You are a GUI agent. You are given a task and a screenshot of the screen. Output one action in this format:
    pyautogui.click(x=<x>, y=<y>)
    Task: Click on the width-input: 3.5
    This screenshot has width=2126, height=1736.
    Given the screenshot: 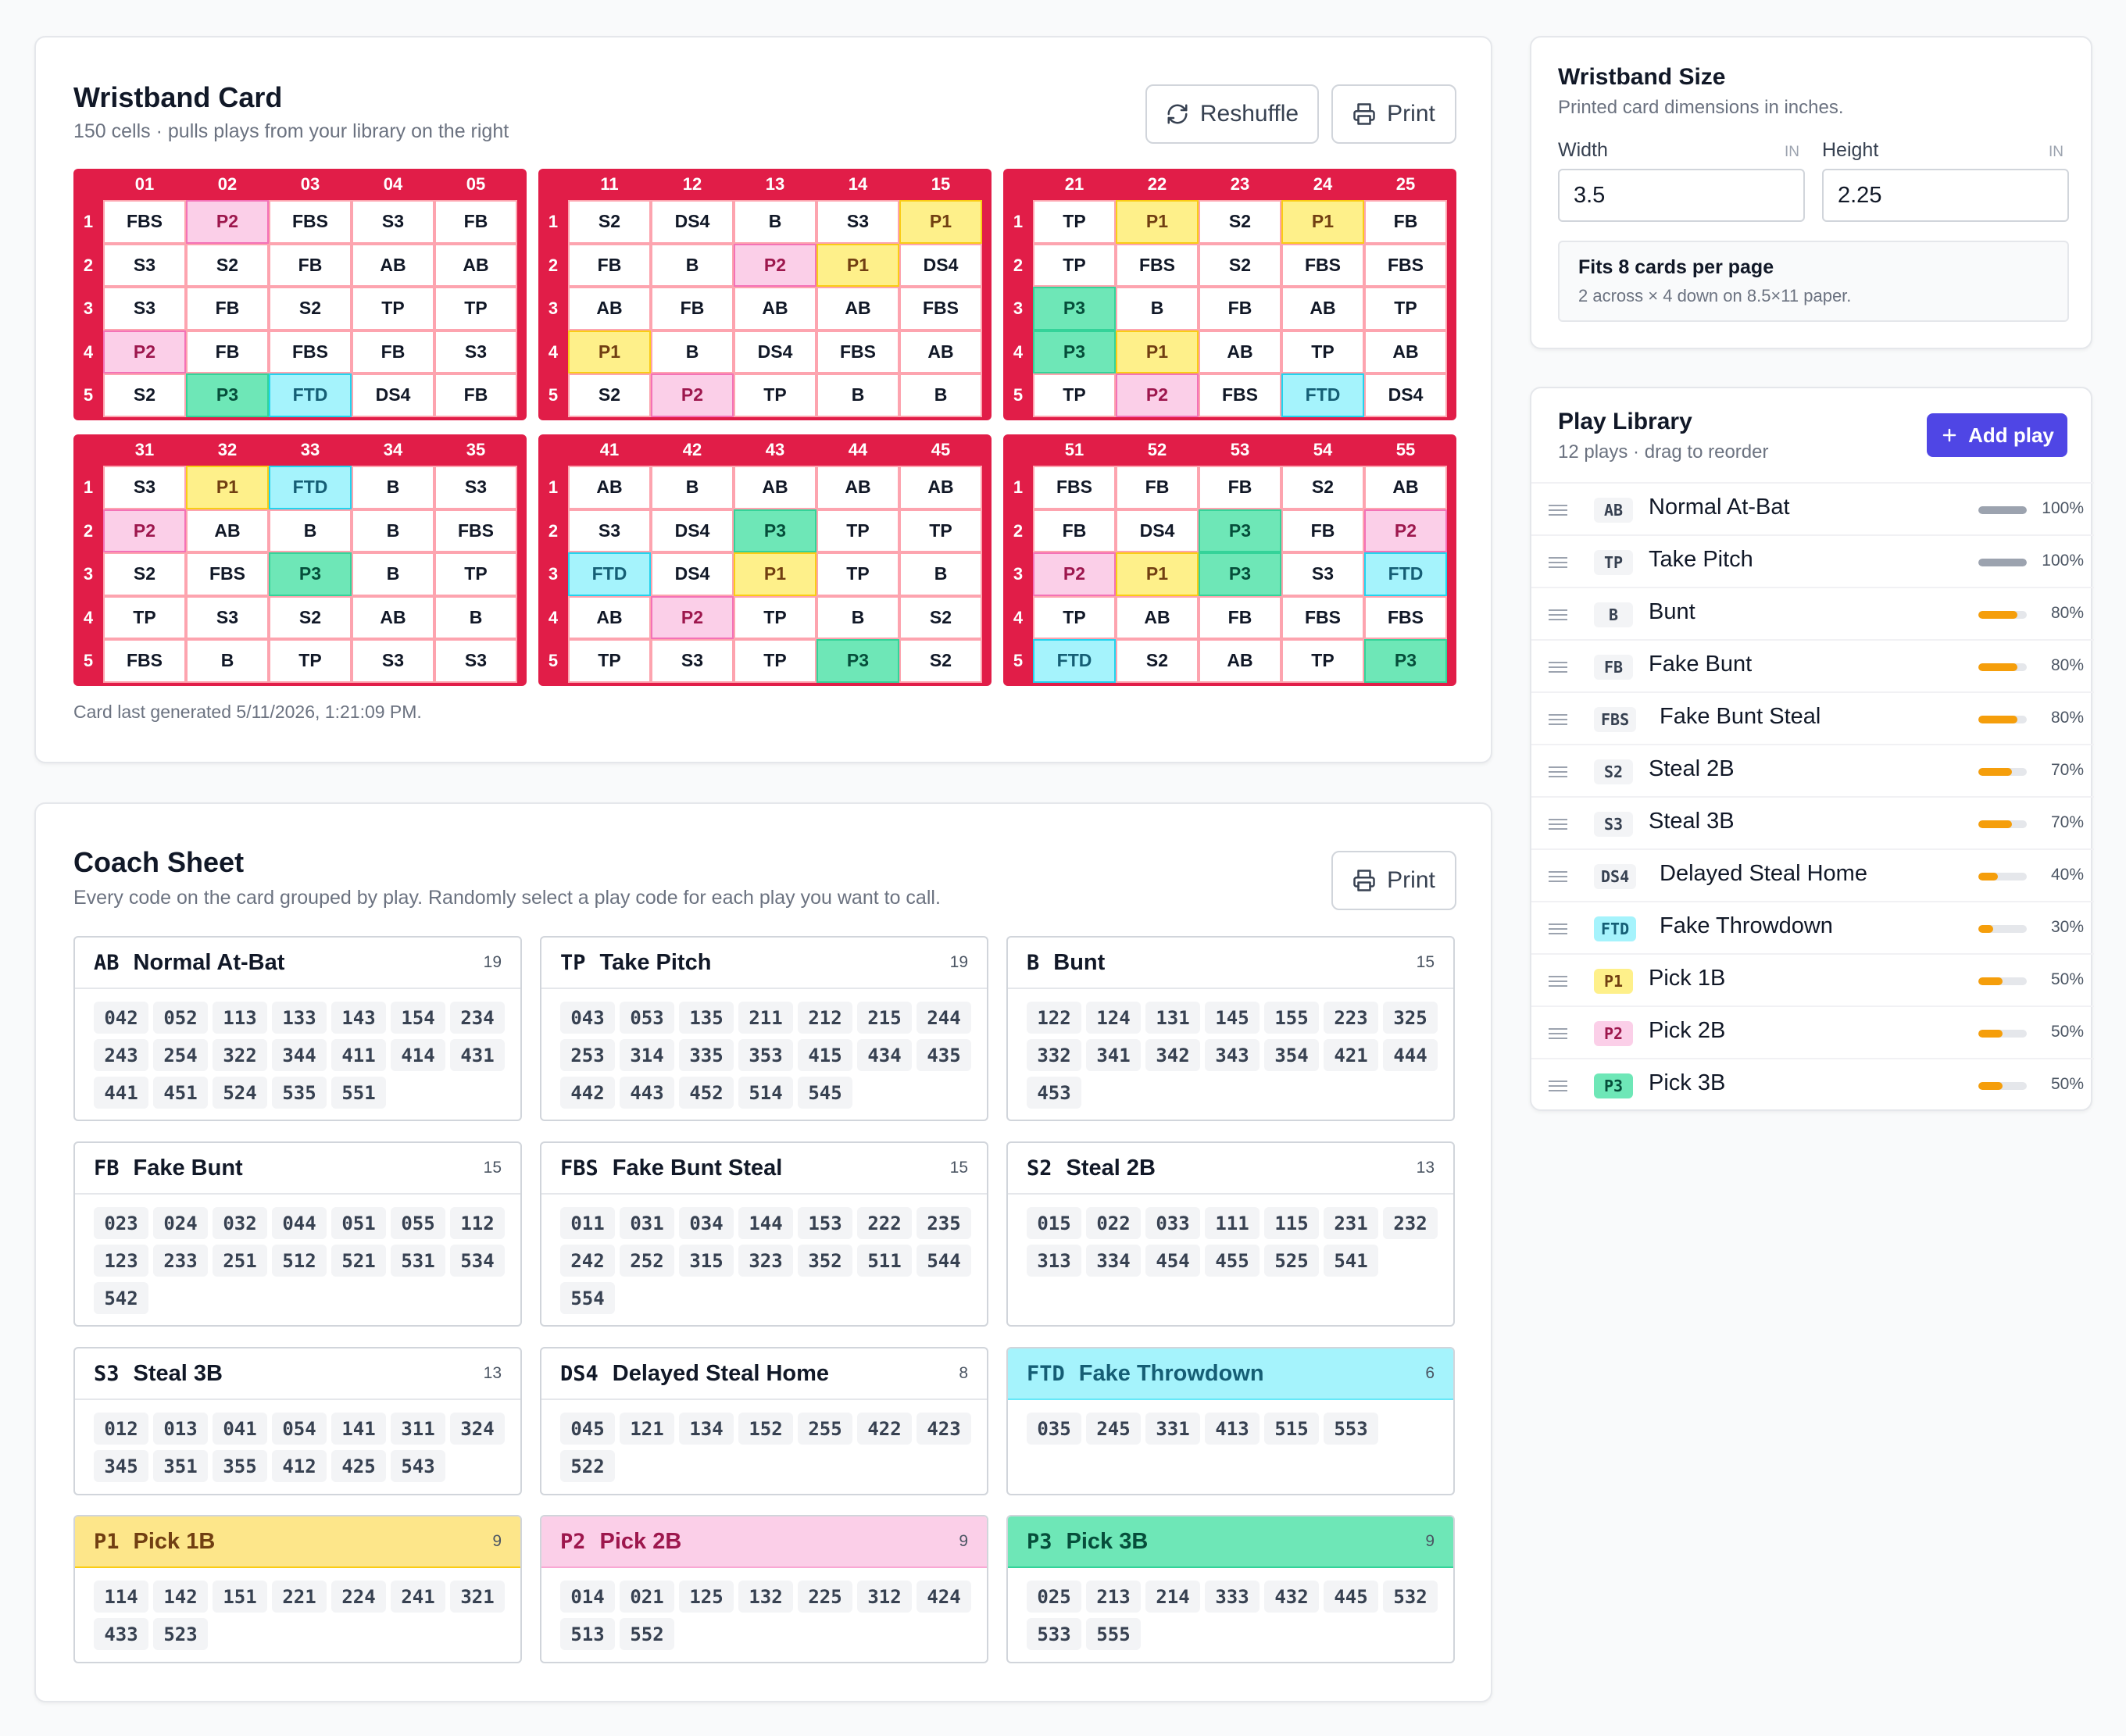 What is the action you would take?
    pyautogui.click(x=1681, y=195)
    